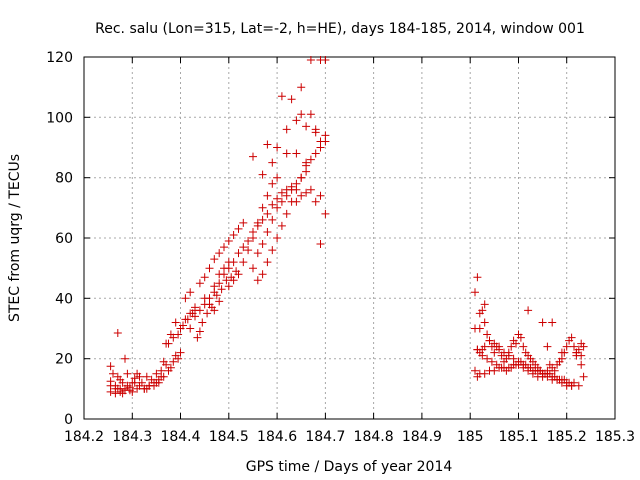 The height and width of the screenshot is (480, 640). I want to click on y-tick-label: 0, so click(68, 420).